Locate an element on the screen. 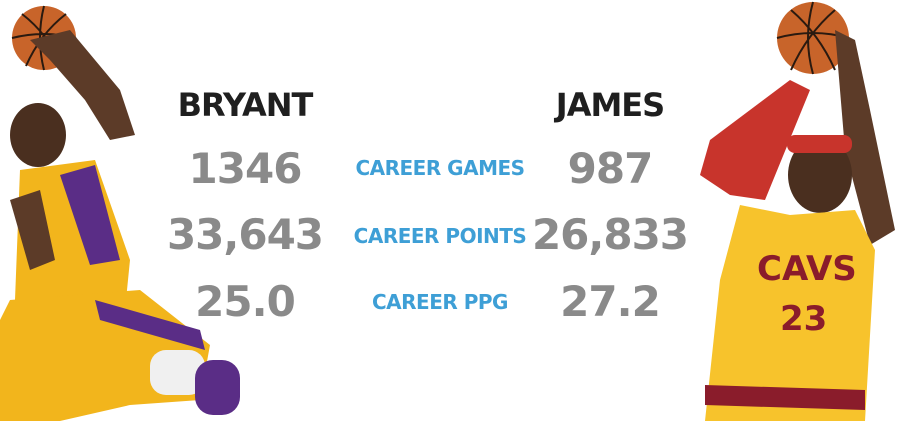  stat-left-points: 33,643 is located at coordinates (245, 234).